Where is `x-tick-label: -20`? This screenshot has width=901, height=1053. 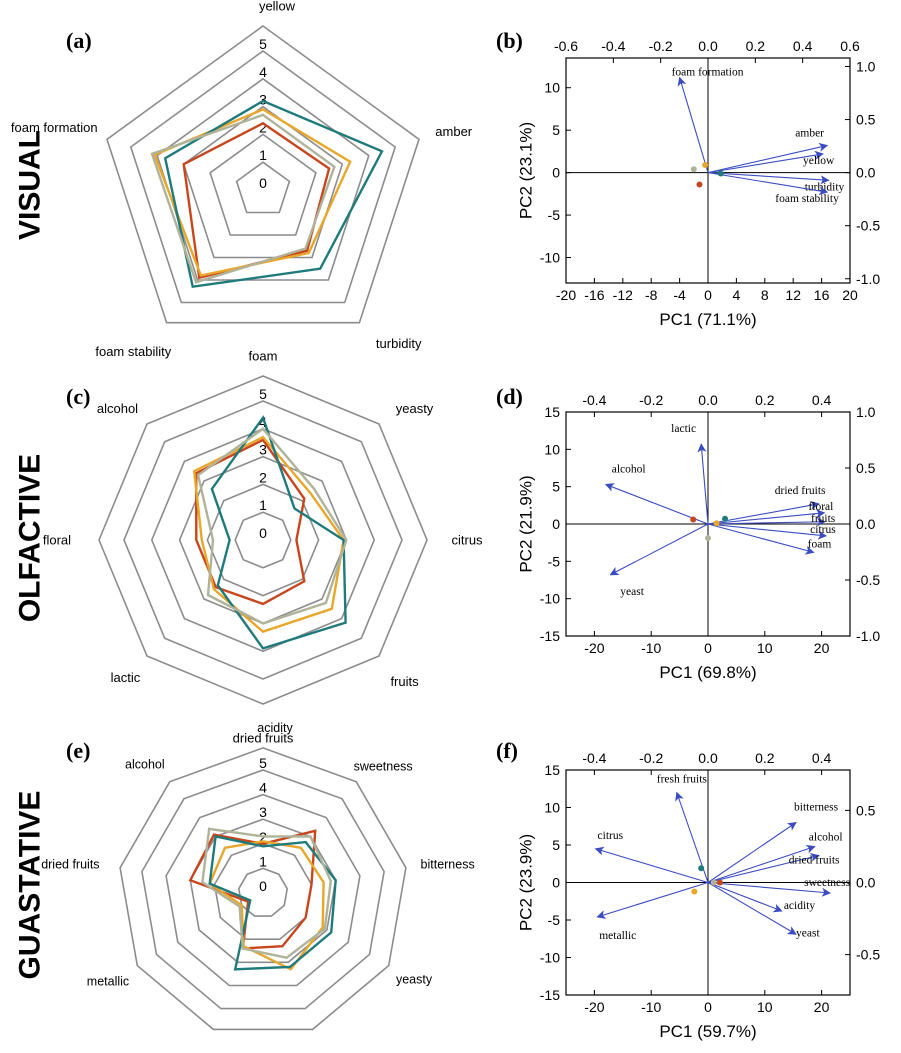
x-tick-label: -20 is located at coordinates (566, 295).